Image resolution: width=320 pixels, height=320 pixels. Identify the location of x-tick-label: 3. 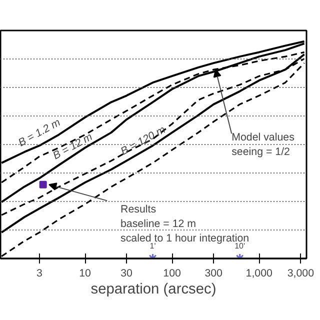
(39, 274).